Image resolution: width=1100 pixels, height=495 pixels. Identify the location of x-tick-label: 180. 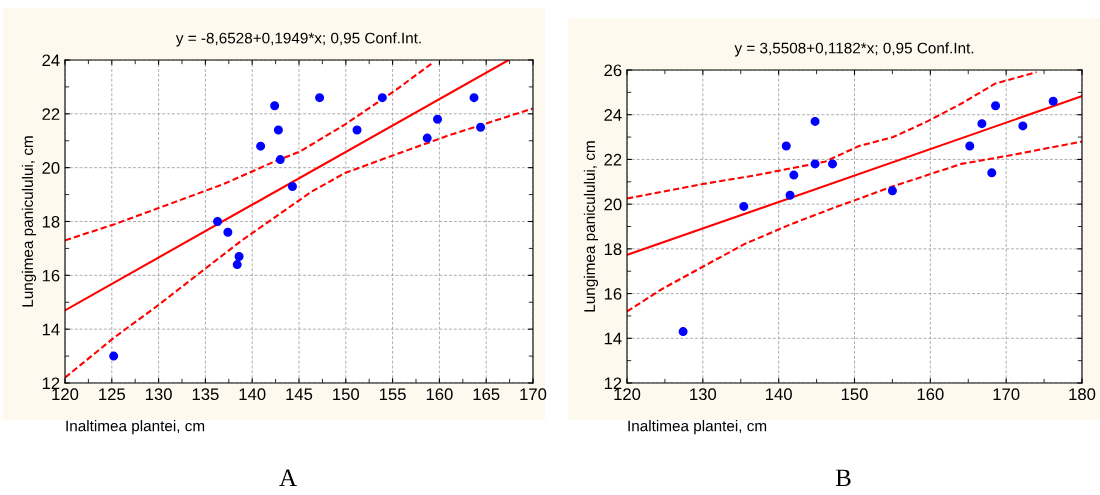
(1082, 394).